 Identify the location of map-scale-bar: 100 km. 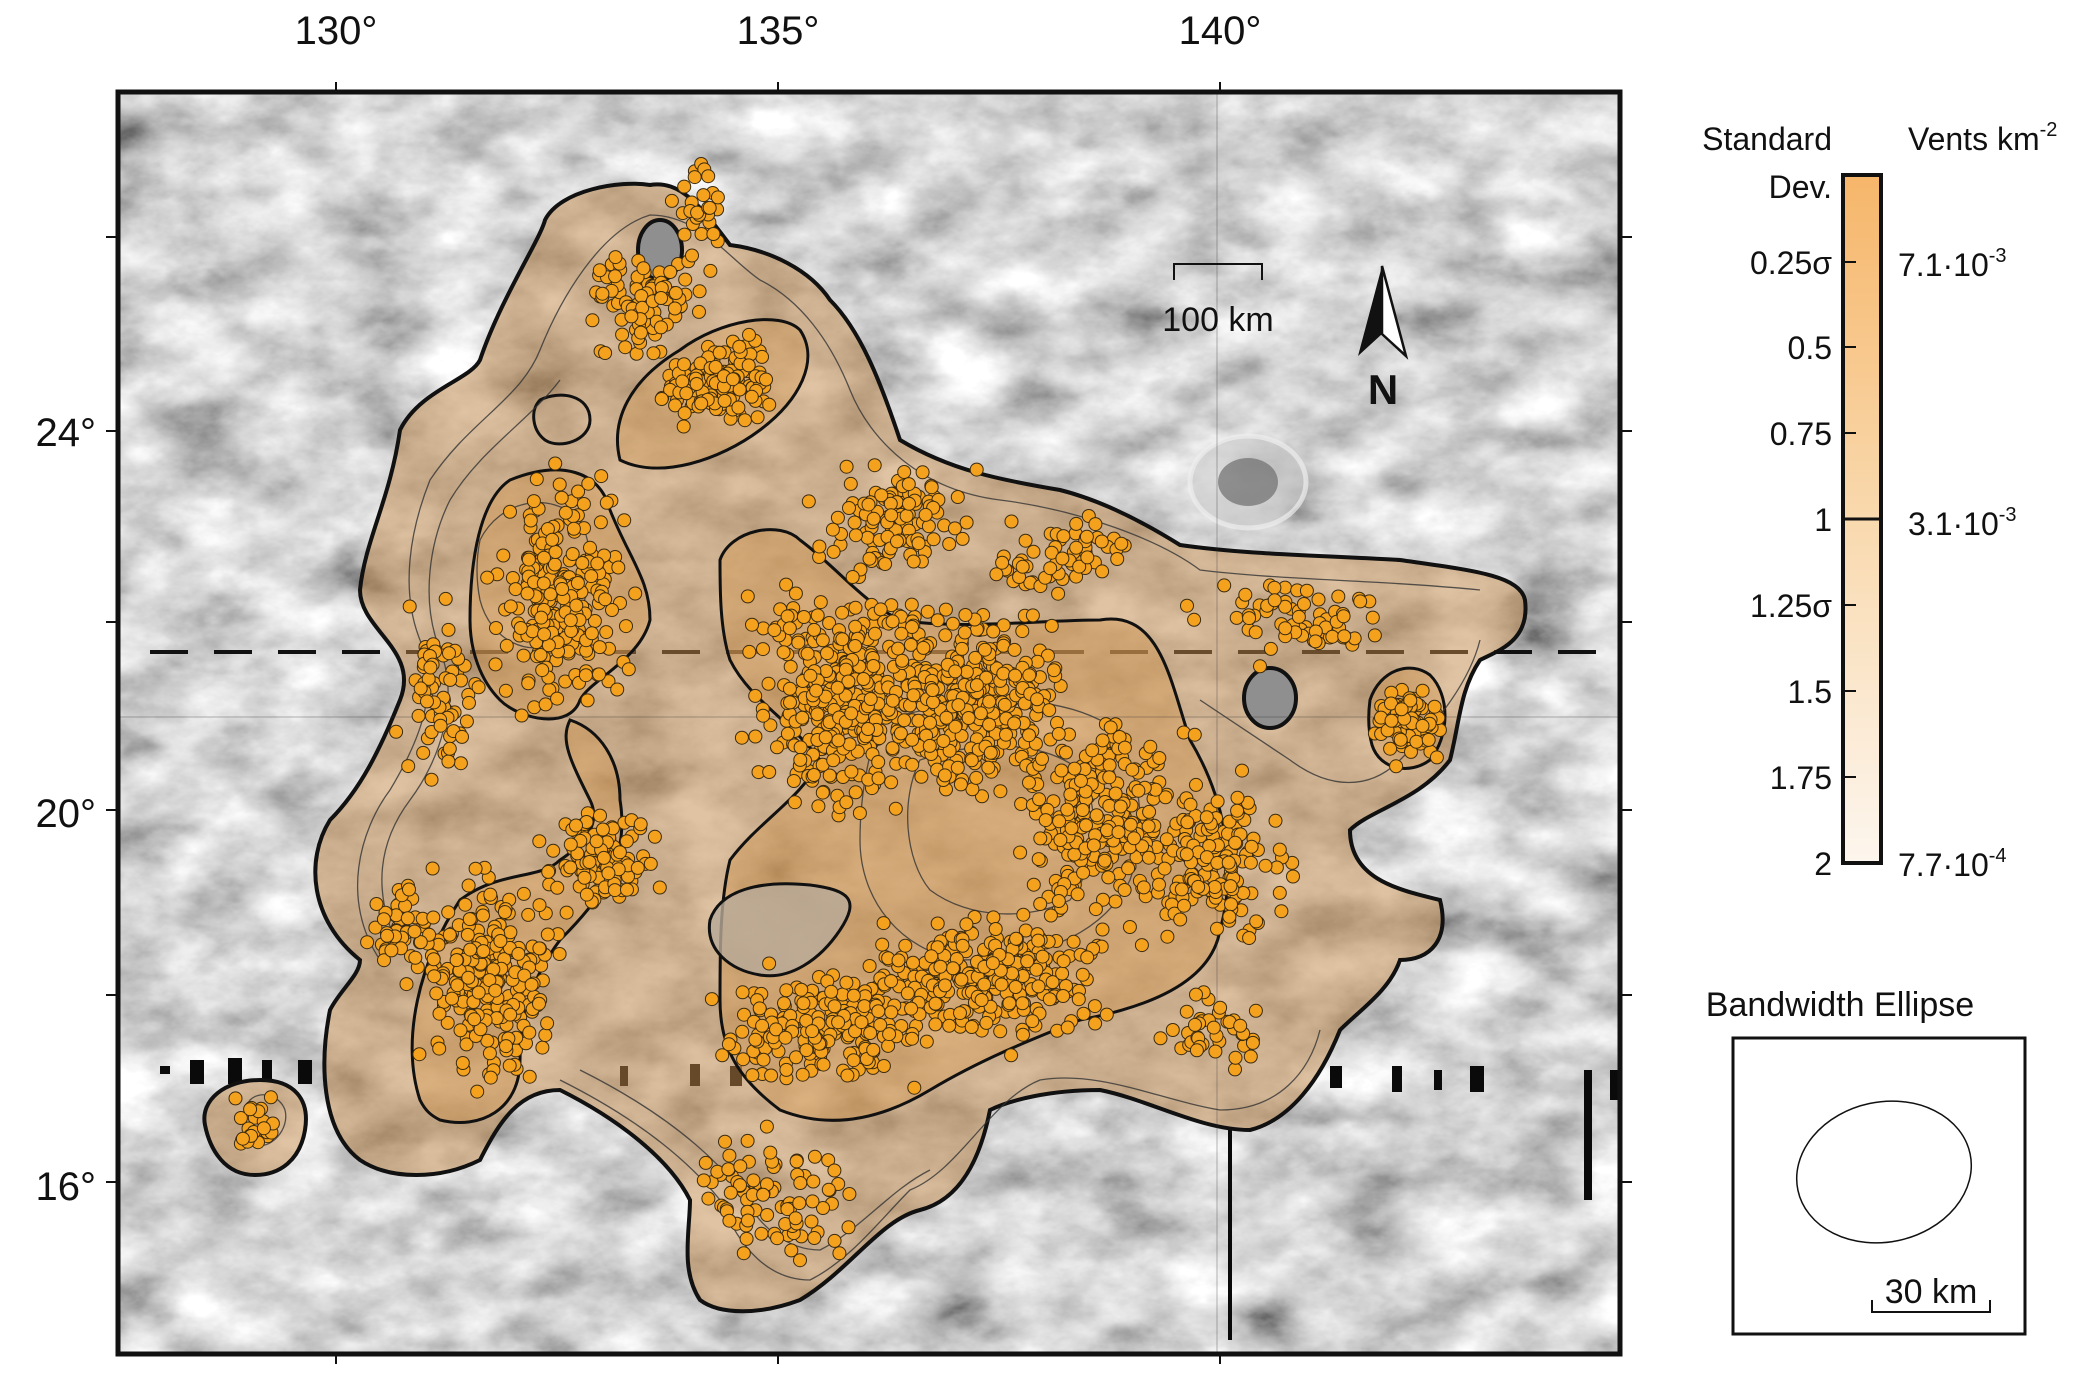
(1218, 301).